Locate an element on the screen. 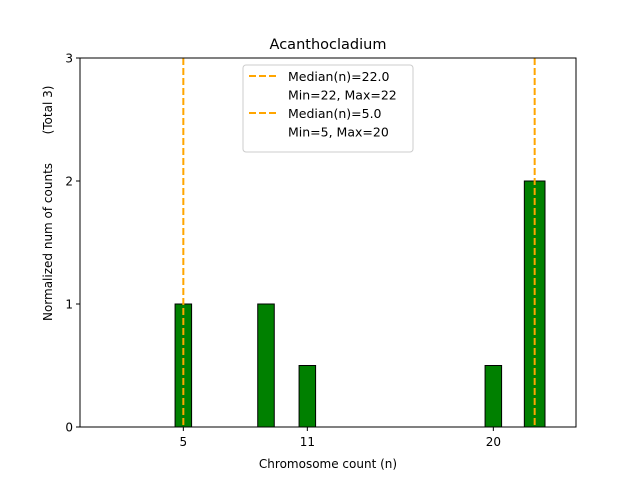  x-axis-label: Chromosome count (n) is located at coordinates (328, 464).